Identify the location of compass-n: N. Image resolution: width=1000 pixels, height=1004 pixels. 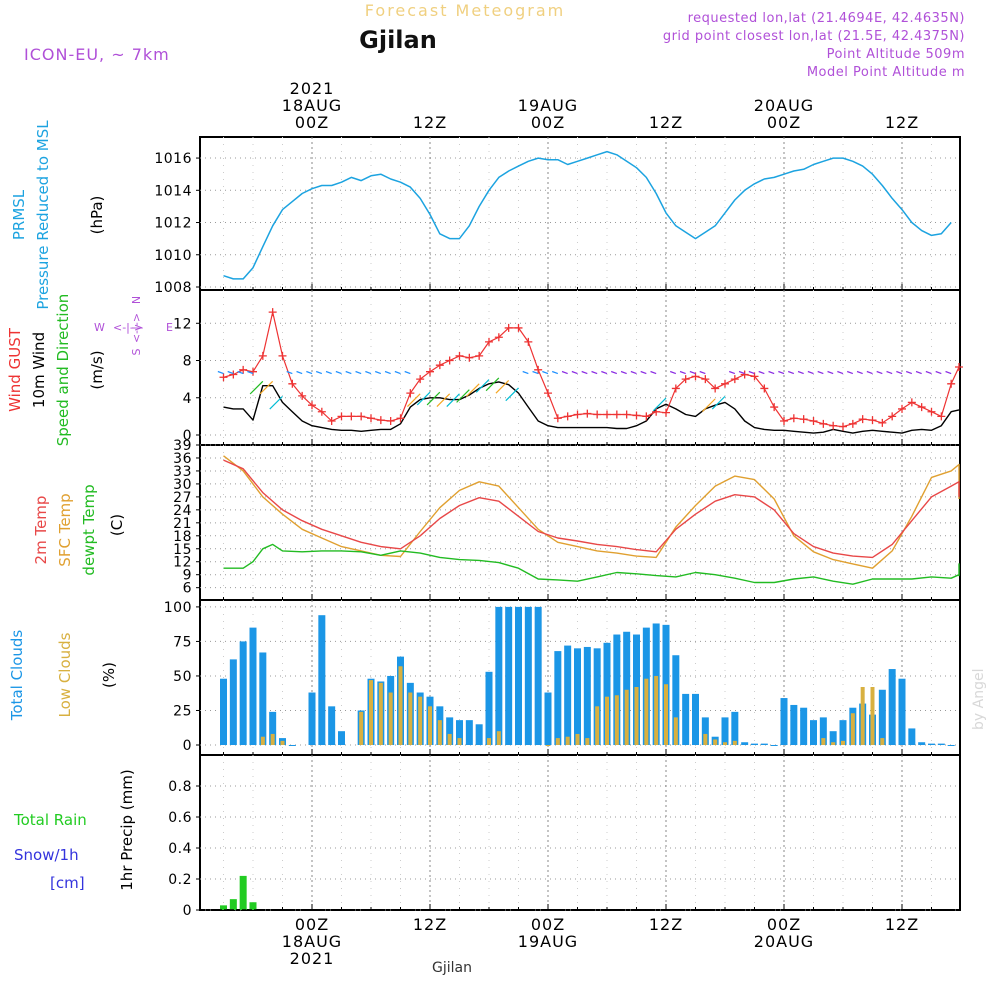
(136, 300).